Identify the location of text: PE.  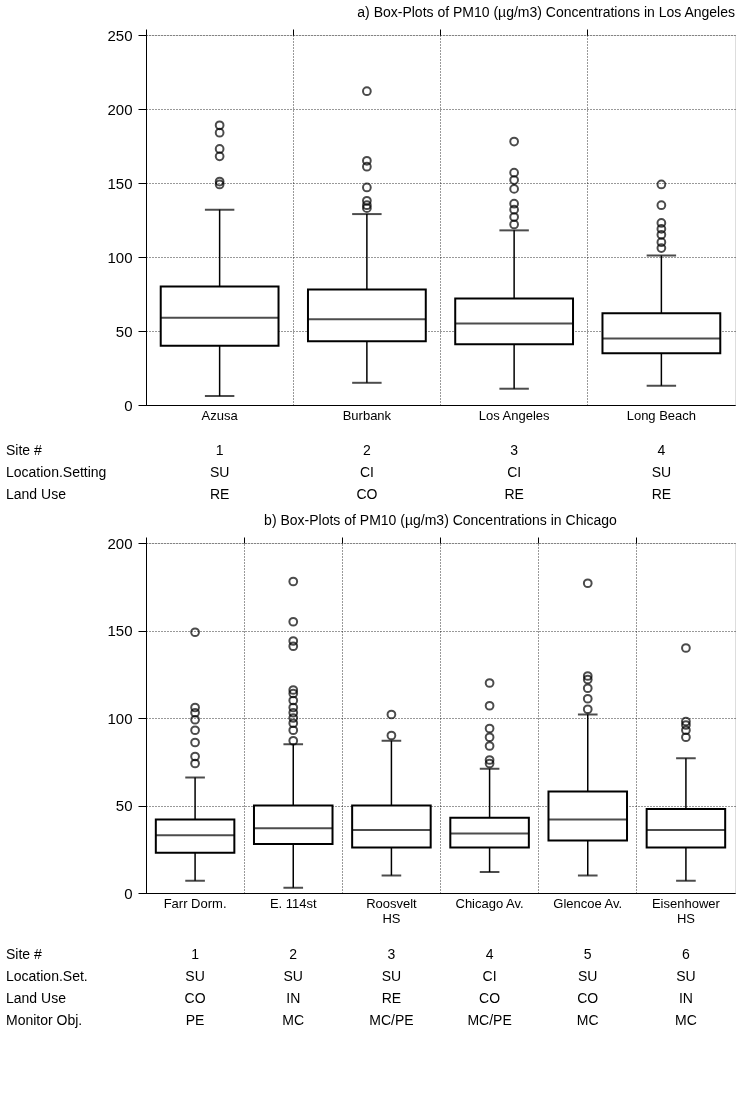
(195, 1020).